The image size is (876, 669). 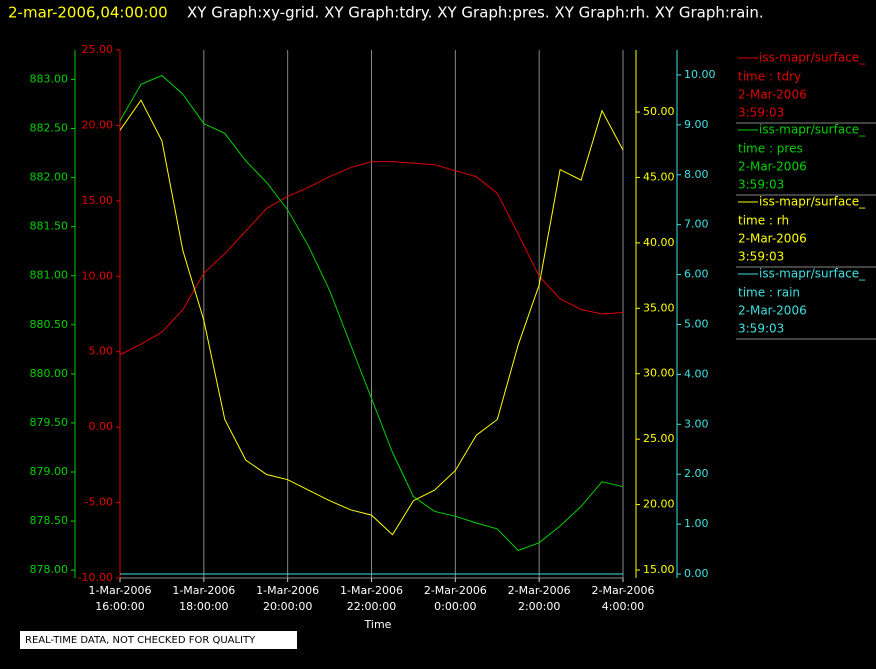 I want to click on y-tick-label: 1.00, so click(x=696, y=523).